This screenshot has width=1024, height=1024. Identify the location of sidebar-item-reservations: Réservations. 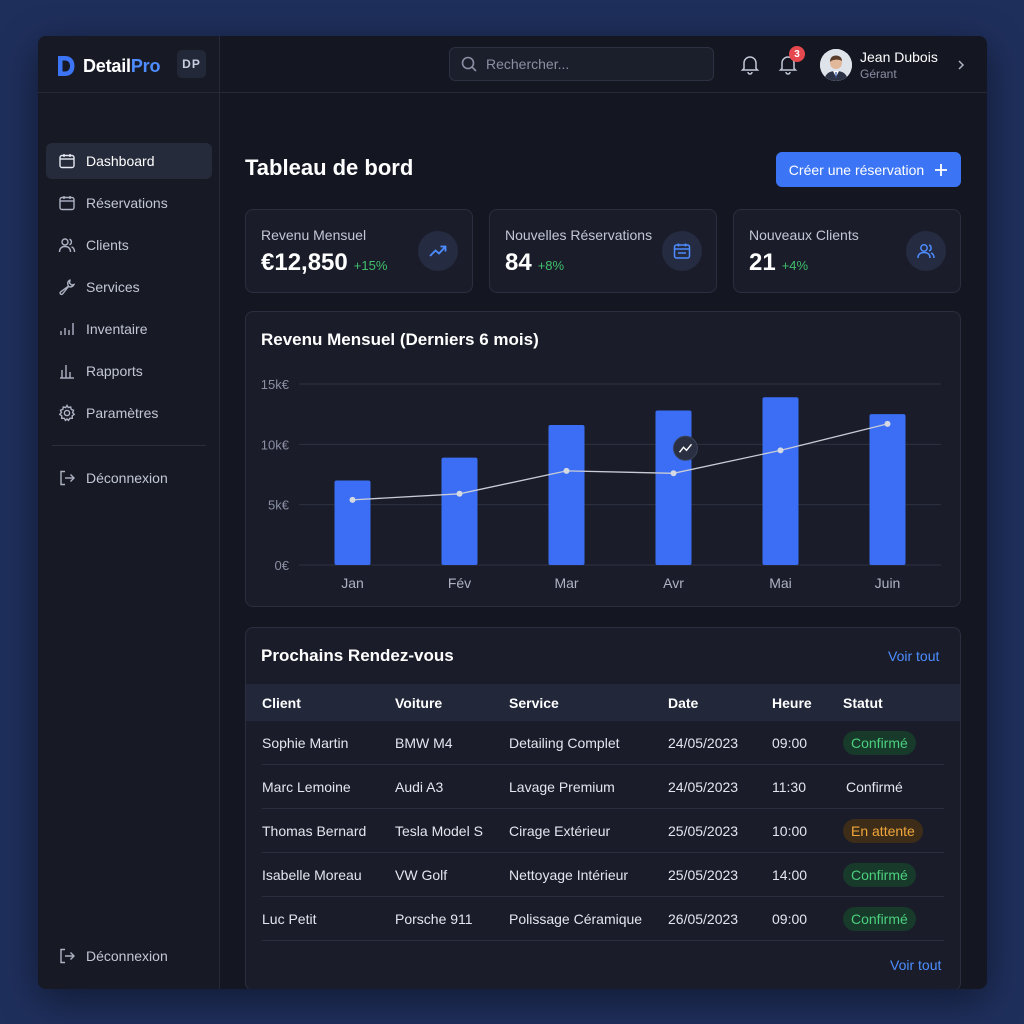
(129, 203).